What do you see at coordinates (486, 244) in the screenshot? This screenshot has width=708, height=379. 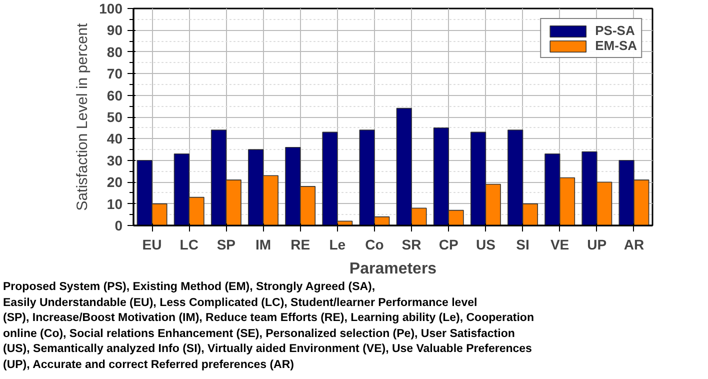 I see `x-tick-label: US` at bounding box center [486, 244].